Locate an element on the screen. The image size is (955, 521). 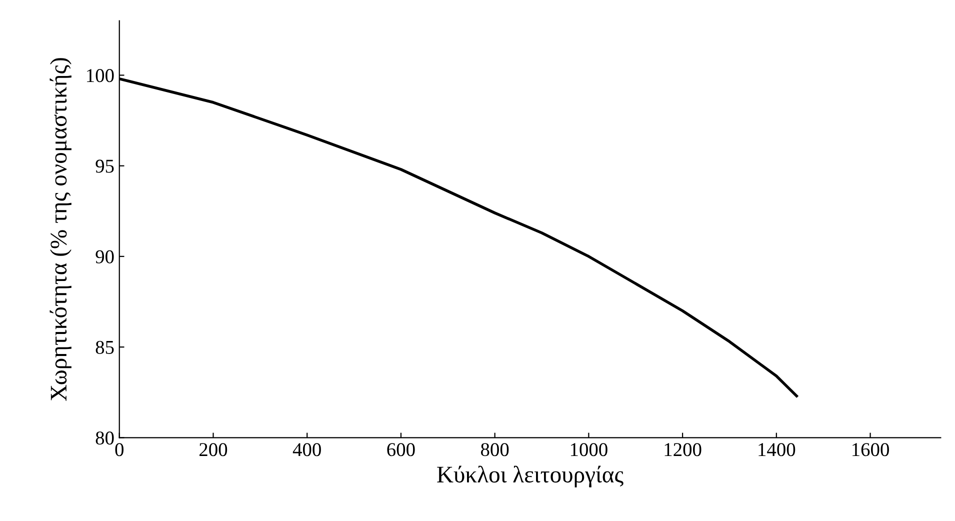
x-tick-label: 1000 is located at coordinates (589, 449).